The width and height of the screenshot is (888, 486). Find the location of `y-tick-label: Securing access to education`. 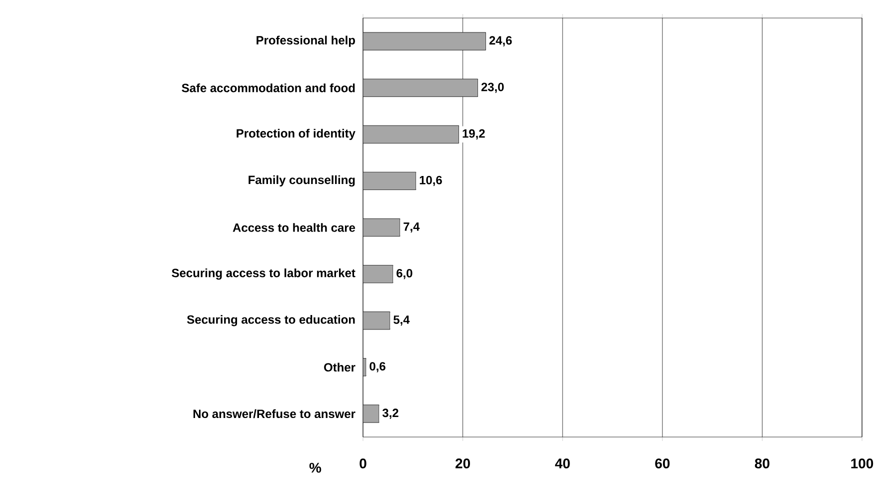

y-tick-label: Securing access to education is located at coordinates (271, 320).